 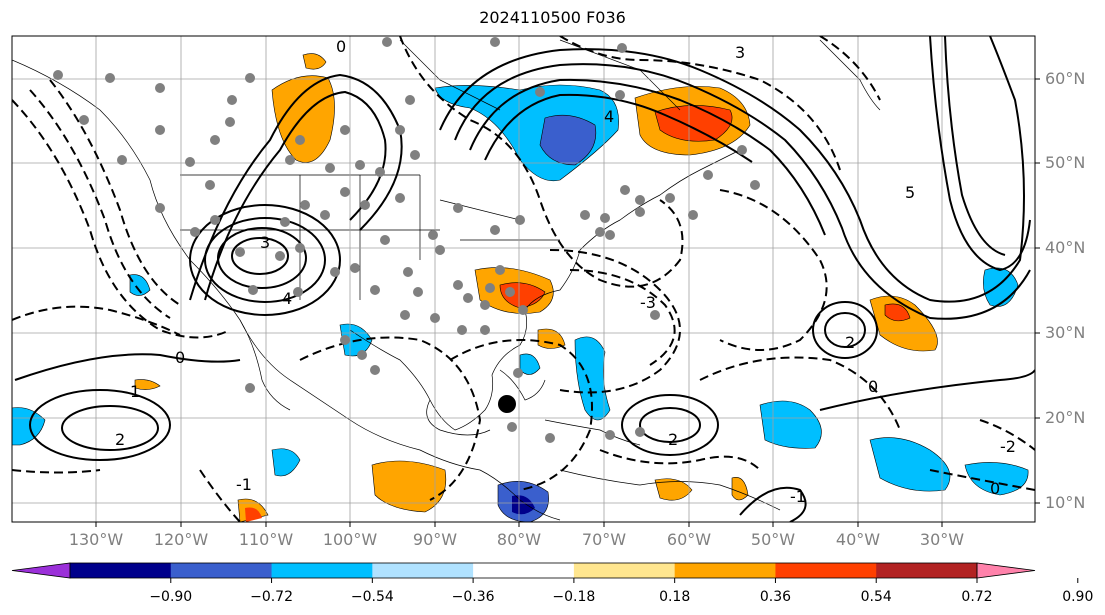 I want to click on contour-label: 1, so click(x=135, y=391).